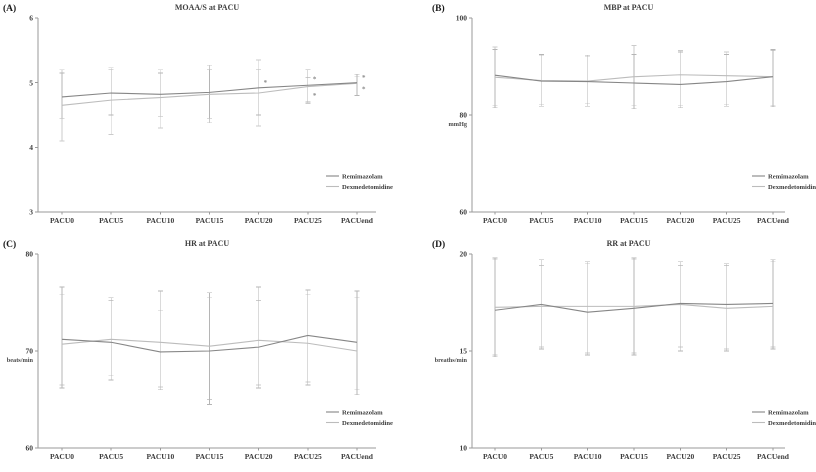  I want to click on y-tick-label: 70, so click(30, 351).